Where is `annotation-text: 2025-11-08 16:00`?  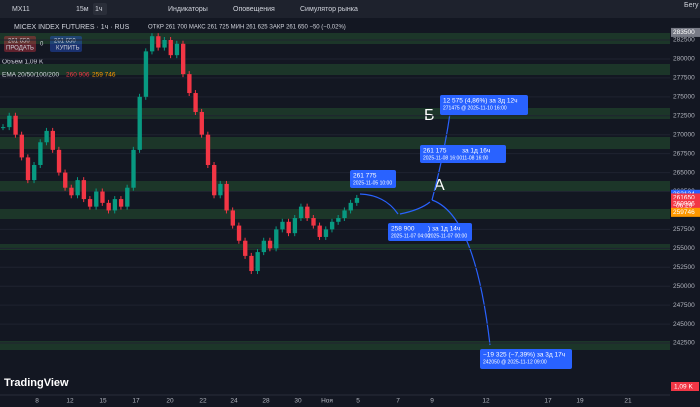 annotation-text: 2025-11-08 16:00 is located at coordinates (442, 158).